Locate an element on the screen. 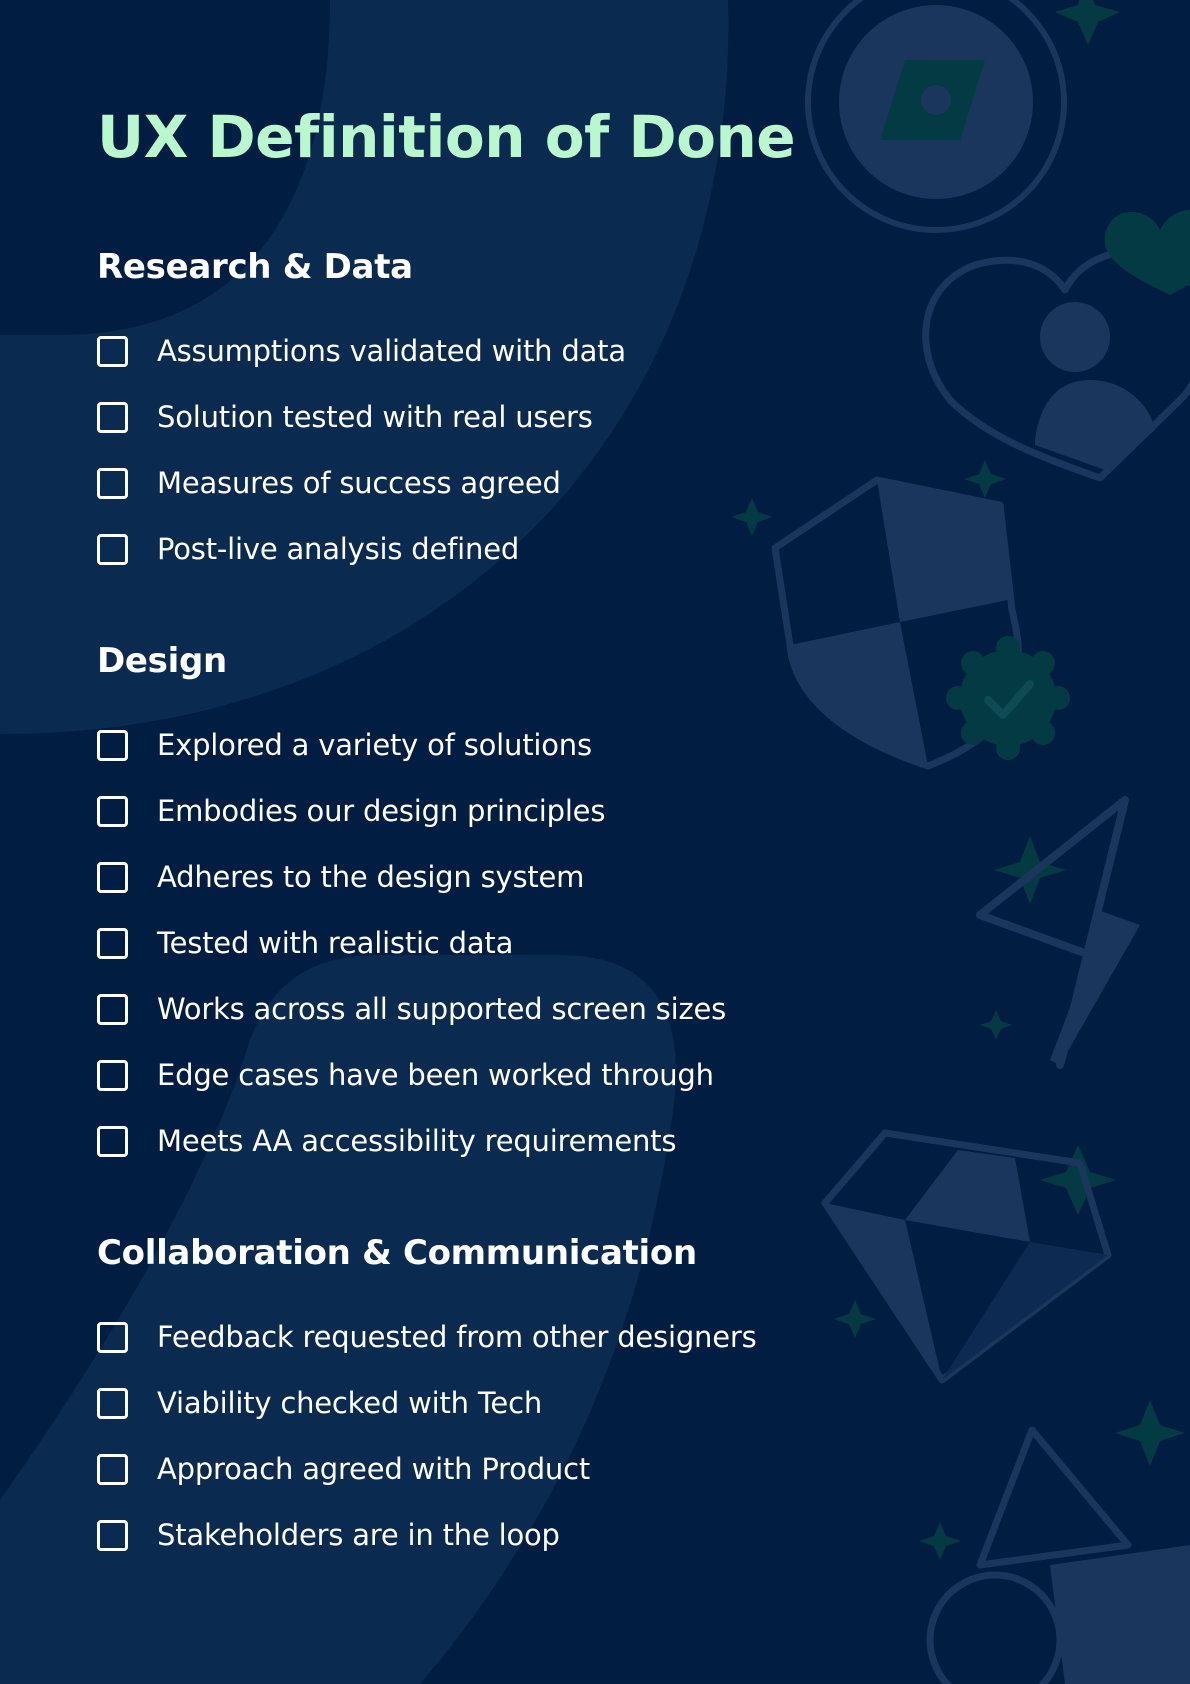  checklist-item: Edge cases have been worked through is located at coordinates (405, 1075).